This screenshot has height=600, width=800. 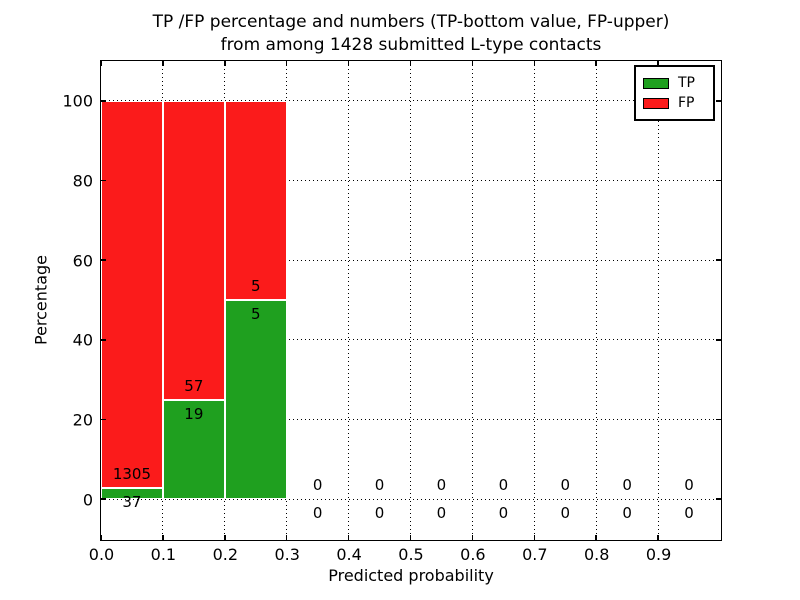 I want to click on x-tick-label: 0.0, so click(x=101, y=554).